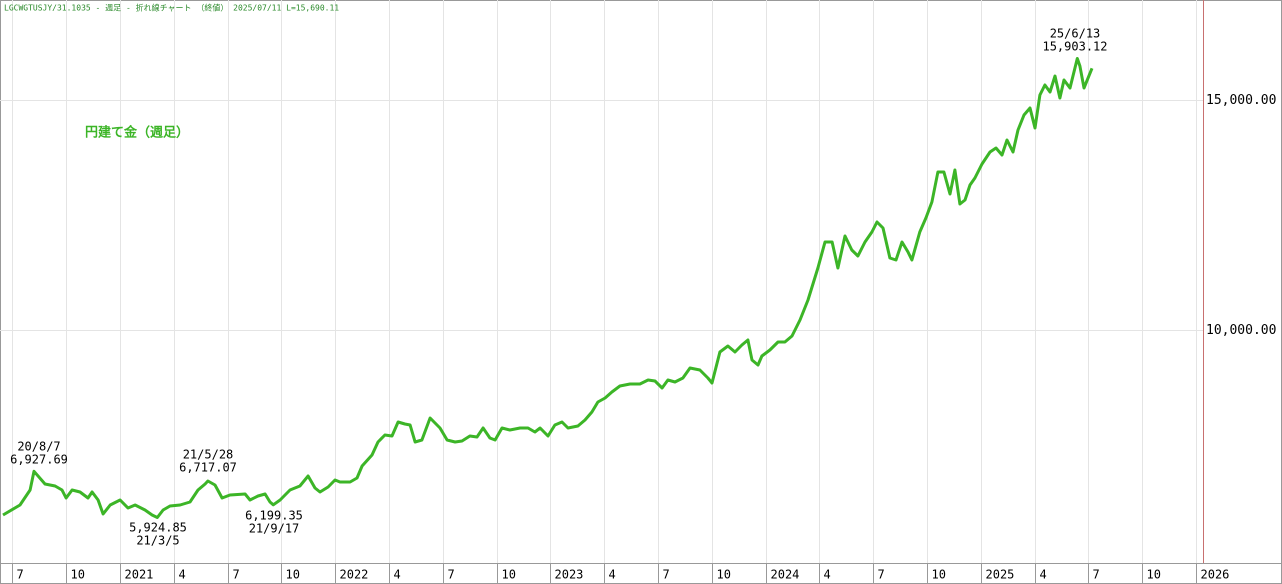 Image resolution: width=1282 pixels, height=584 pixels. Describe the element at coordinates (354, 575) in the screenshot. I see `x-tick-label: 2022` at that location.